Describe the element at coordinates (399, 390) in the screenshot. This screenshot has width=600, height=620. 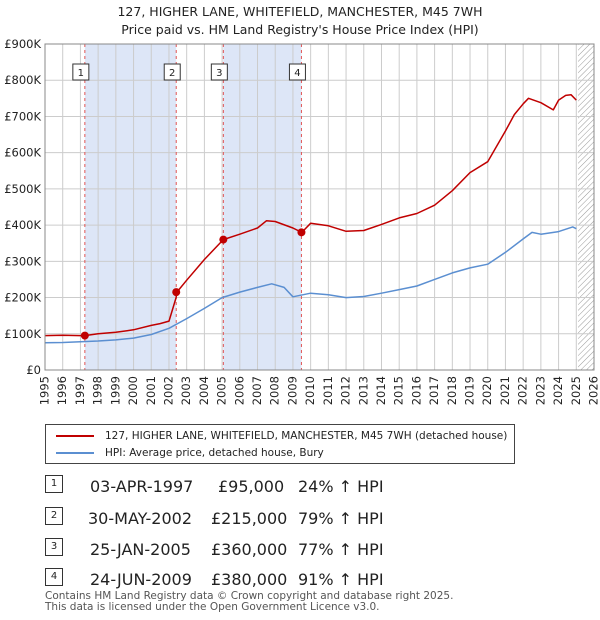
I see `x-tick-label: 2015` at that location.